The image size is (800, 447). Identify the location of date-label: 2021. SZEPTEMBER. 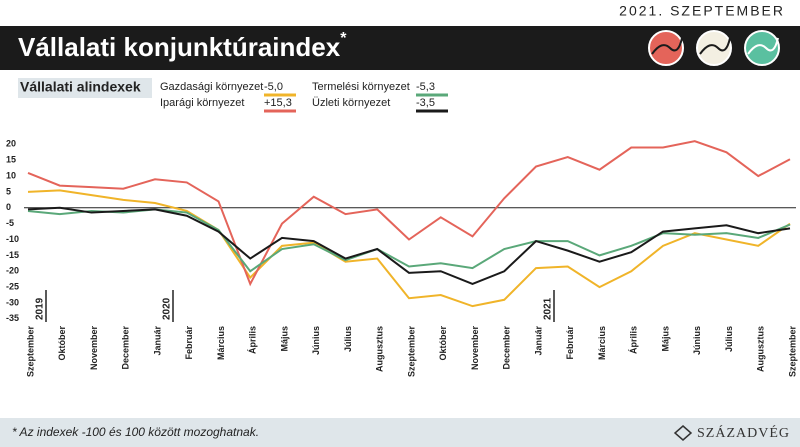
(702, 11).